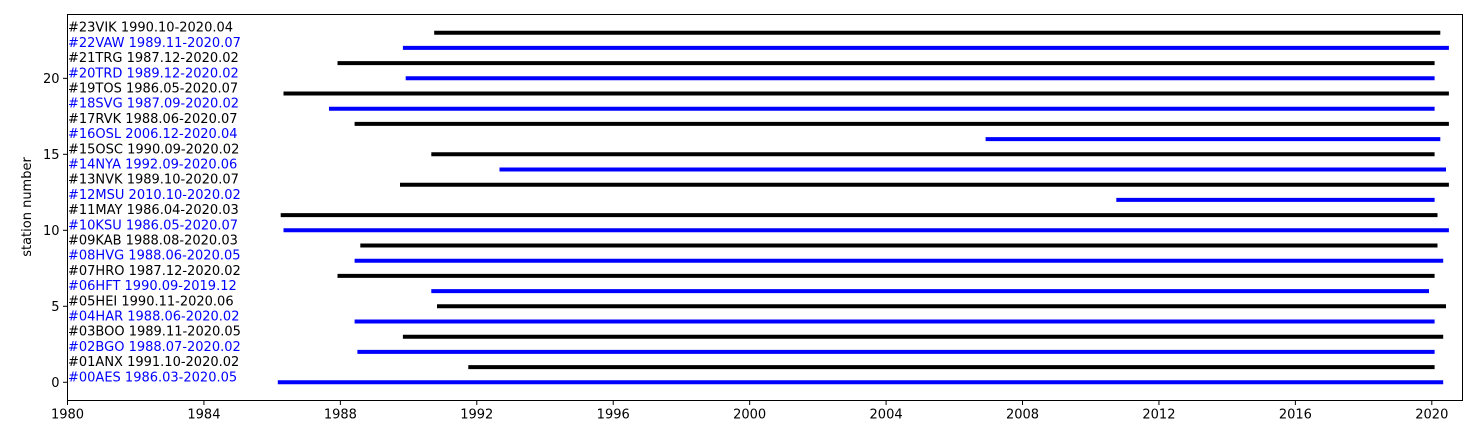 Image resolution: width=1482 pixels, height=436 pixels. Describe the element at coordinates (154, 271) in the screenshot. I see `station-label: #07HRO 1987.12-2020.02` at that location.